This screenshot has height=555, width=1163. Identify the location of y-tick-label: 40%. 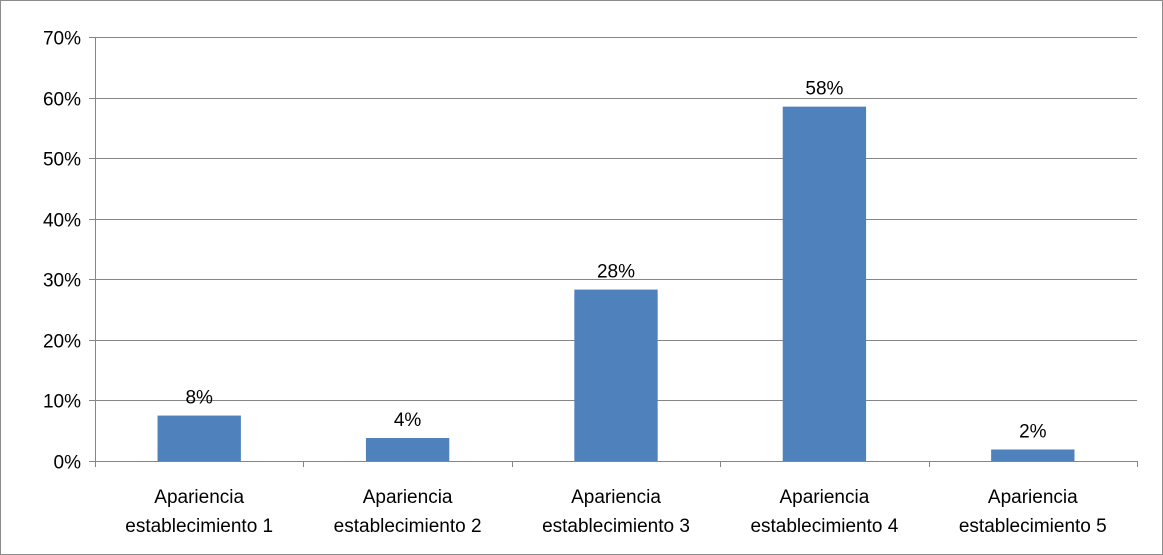
(62, 221).